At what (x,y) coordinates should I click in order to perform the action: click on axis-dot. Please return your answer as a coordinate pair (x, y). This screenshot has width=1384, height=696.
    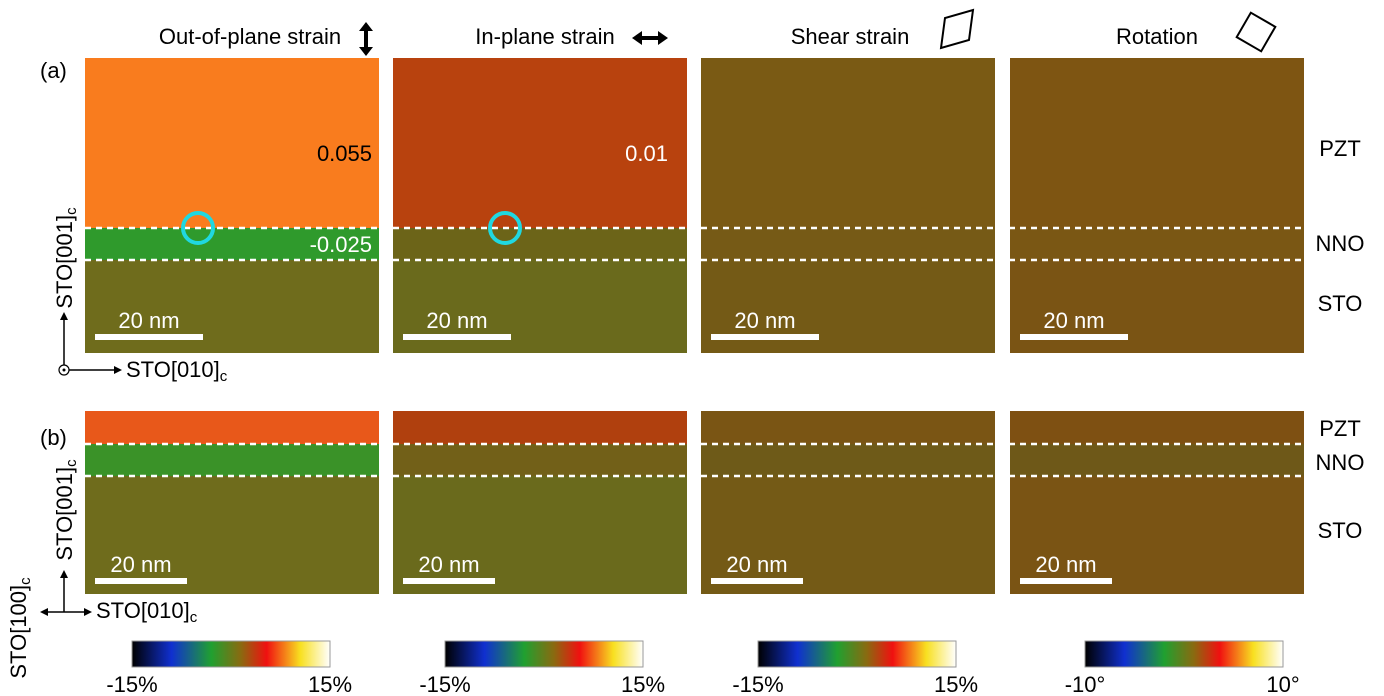
    Looking at the image, I should click on (64, 370).